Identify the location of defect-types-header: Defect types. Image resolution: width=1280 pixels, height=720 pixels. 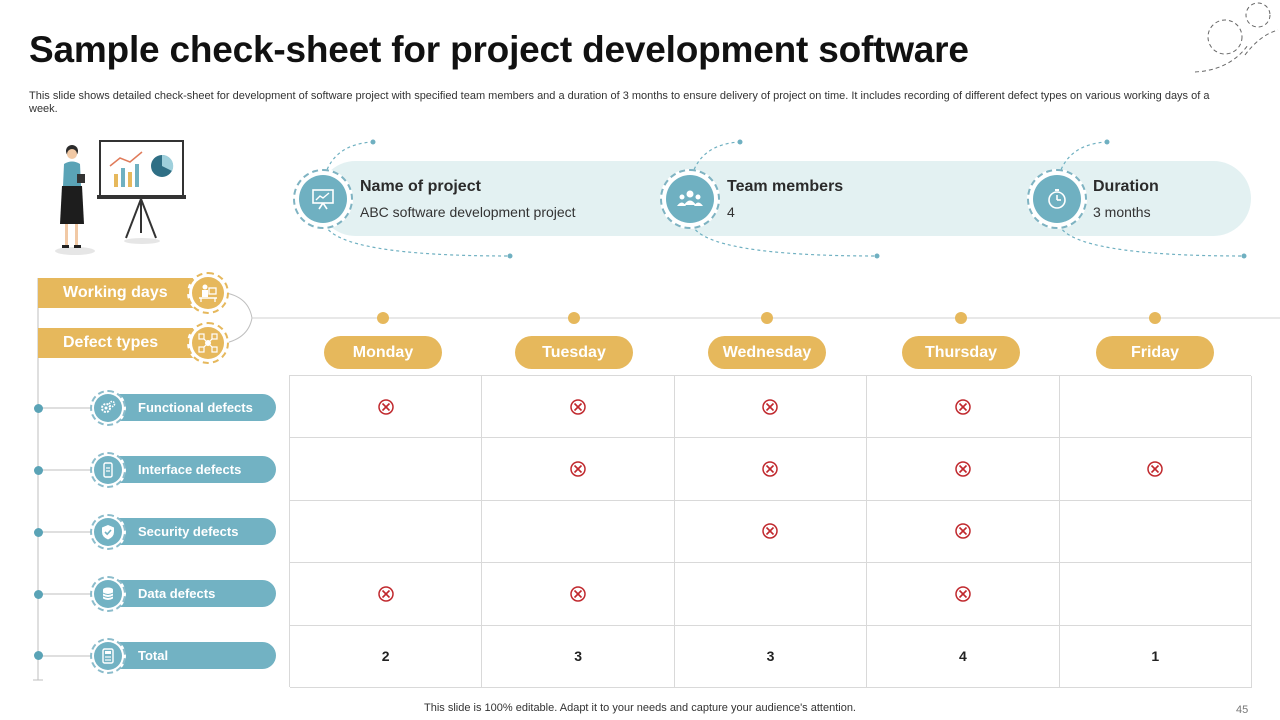
(125, 343).